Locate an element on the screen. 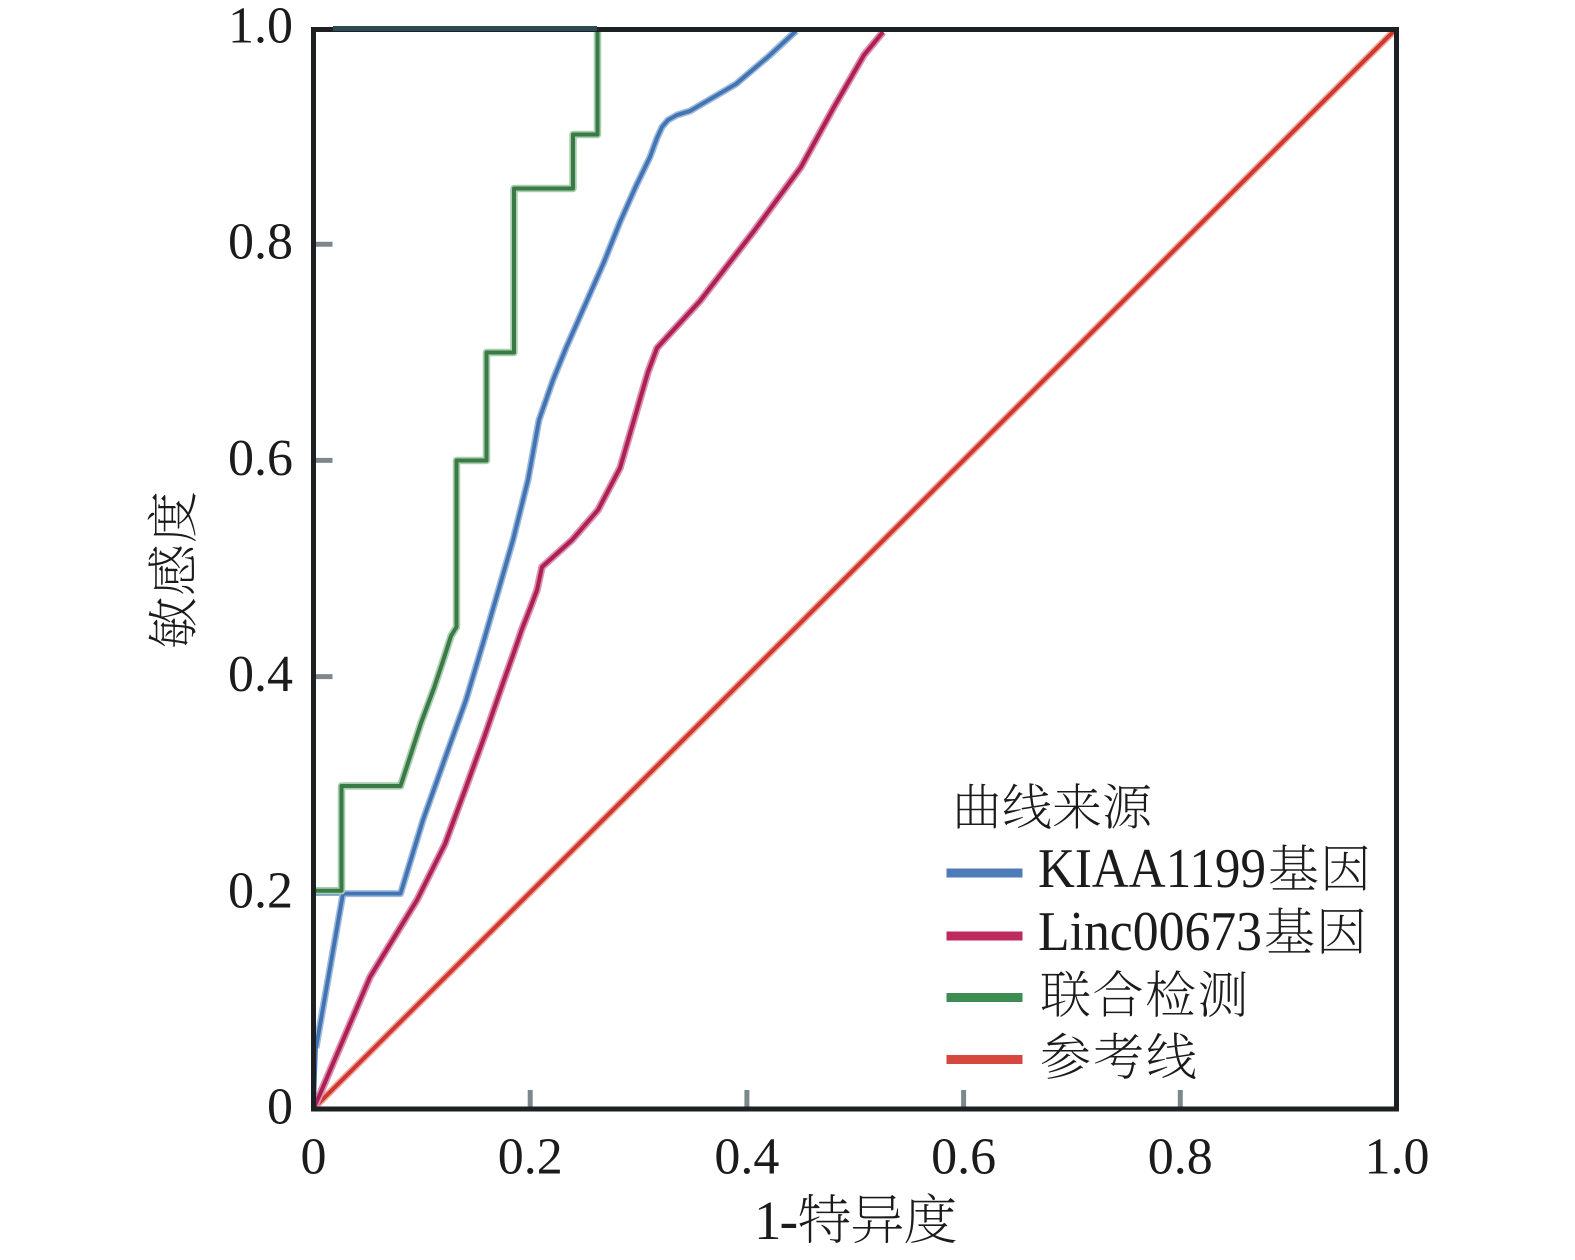 This screenshot has width=1575, height=1260. svg-text: 1 is located at coordinates (768, 1220).